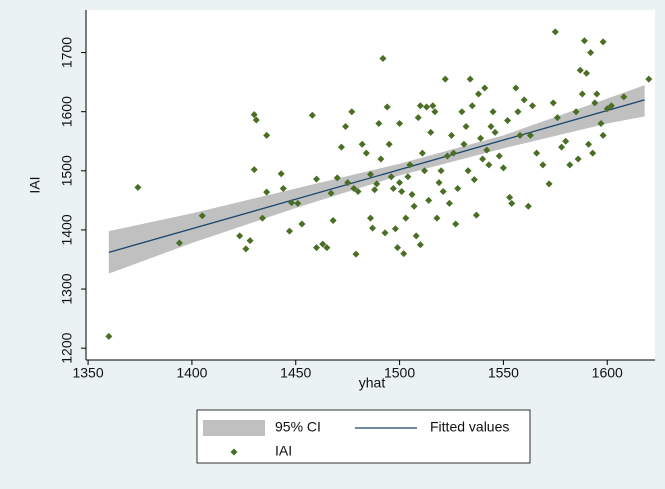 This screenshot has width=665, height=489. Describe the element at coordinates (67, 288) in the screenshot. I see `y-tick-label: 1300` at that location.